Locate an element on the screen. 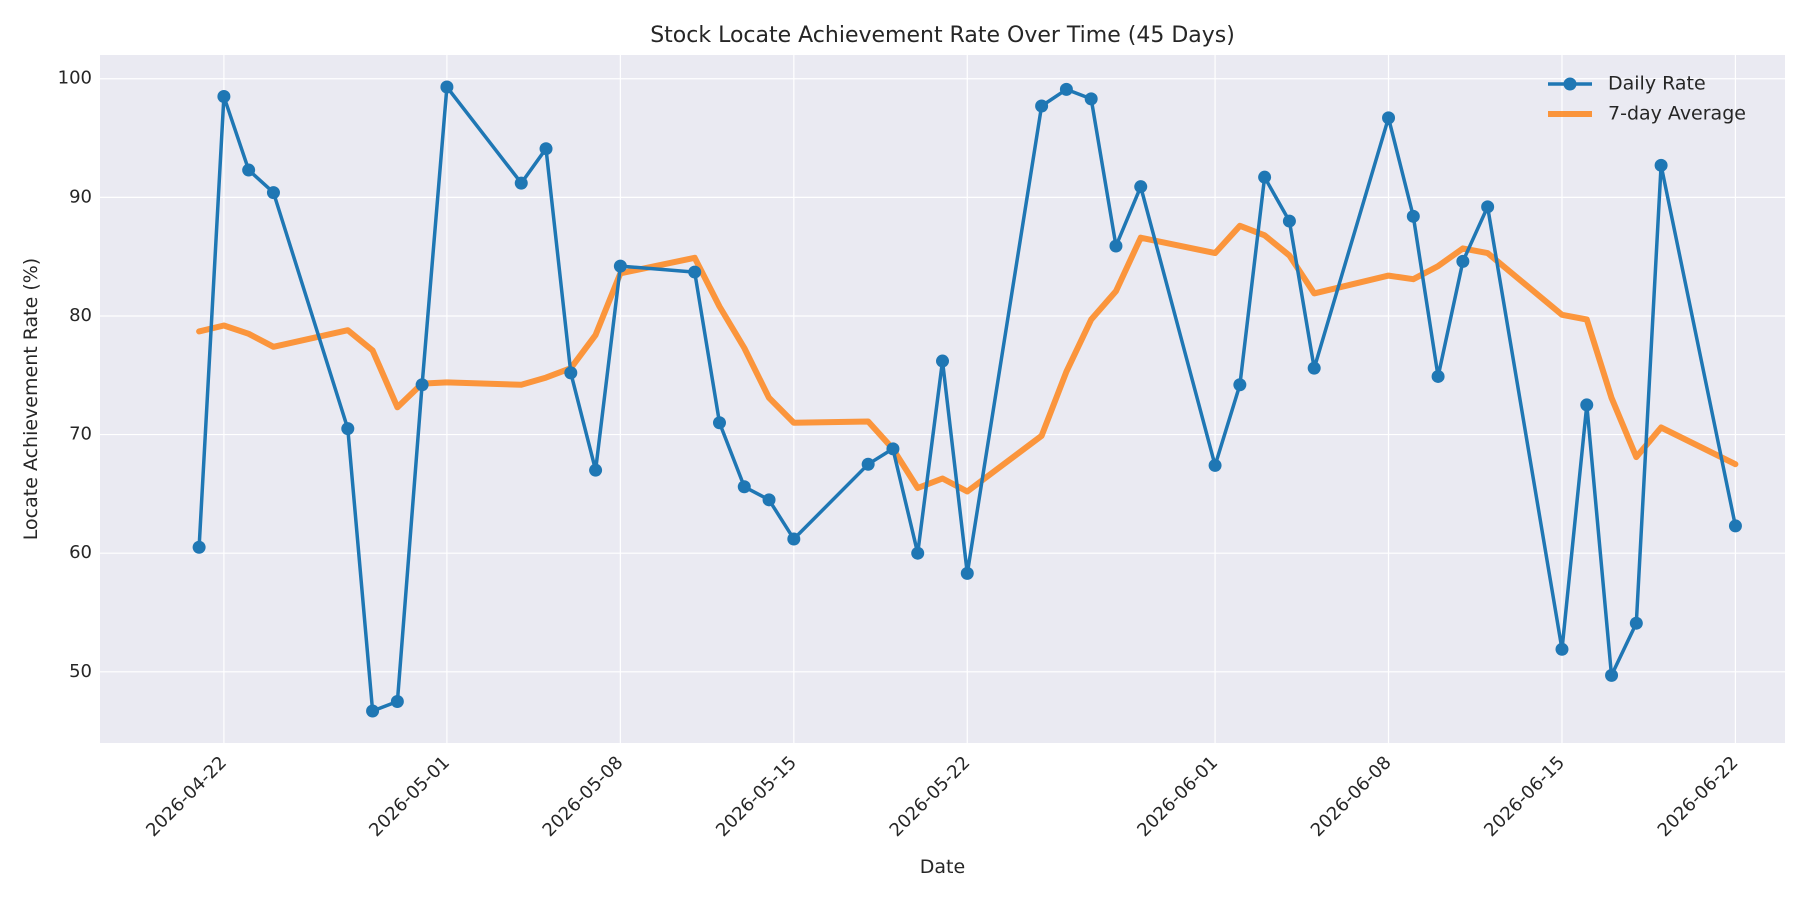 The image size is (1800, 900). y-tick-label: 90 is located at coordinates (80, 196).